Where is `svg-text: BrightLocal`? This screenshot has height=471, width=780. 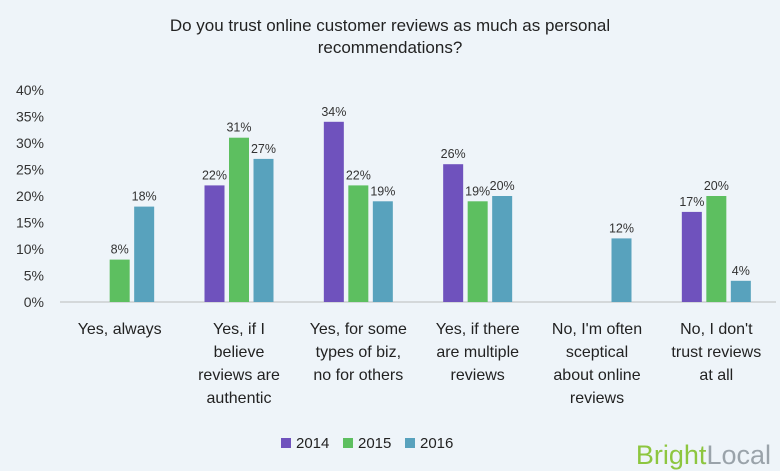 svg-text: BrightLocal is located at coordinates (703, 455).